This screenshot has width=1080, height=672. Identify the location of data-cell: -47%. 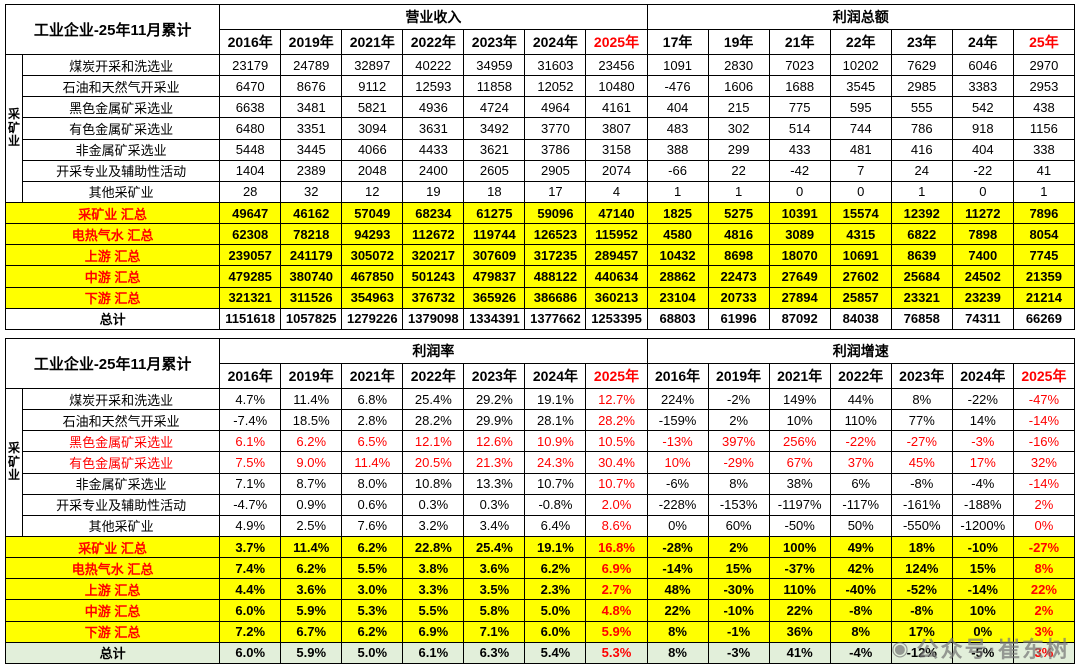
(1044, 399).